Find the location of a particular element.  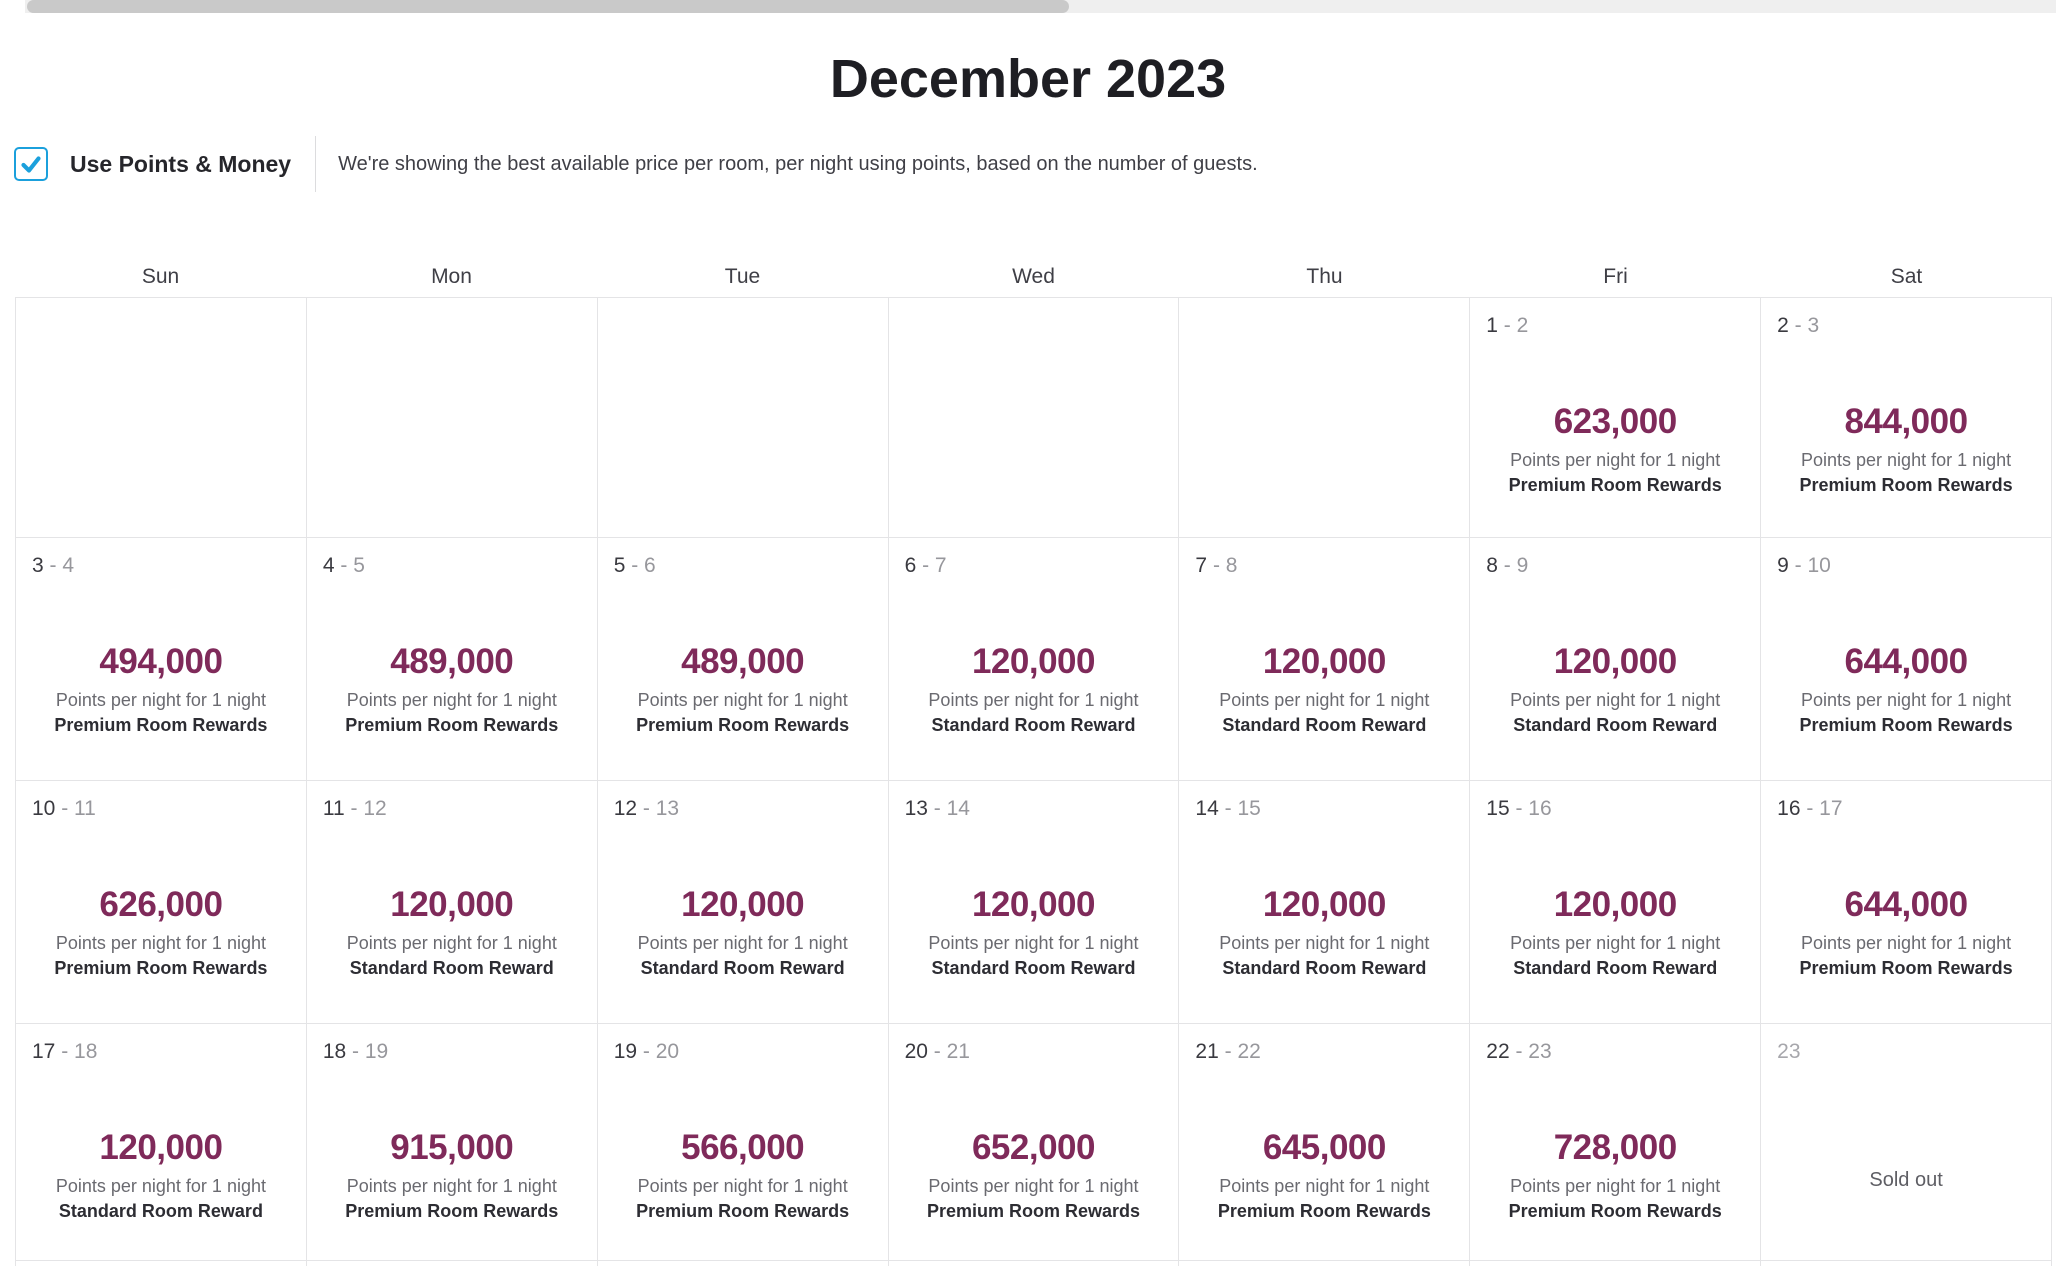

date-start: 19 is located at coordinates (625, 1051).